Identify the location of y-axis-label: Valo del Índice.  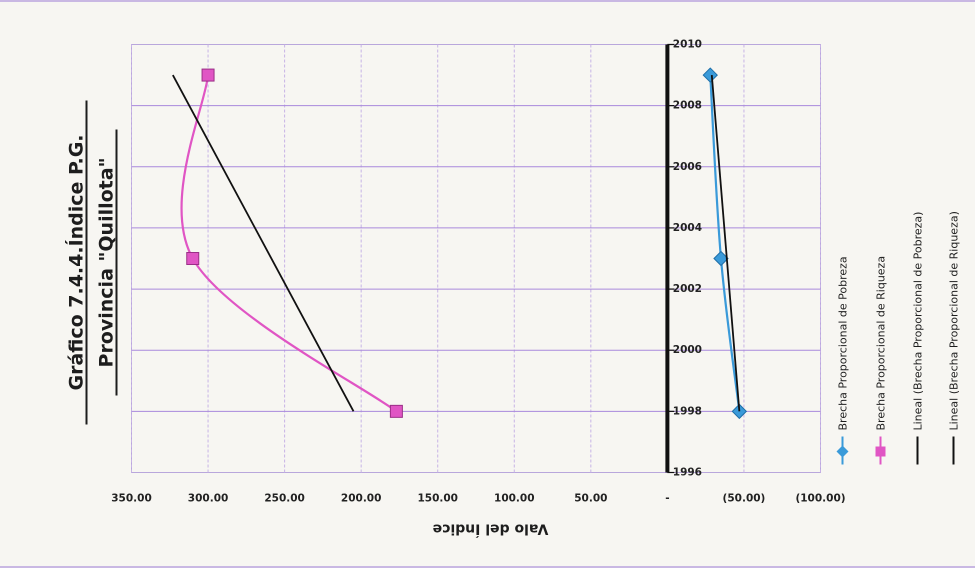
(490, 528).